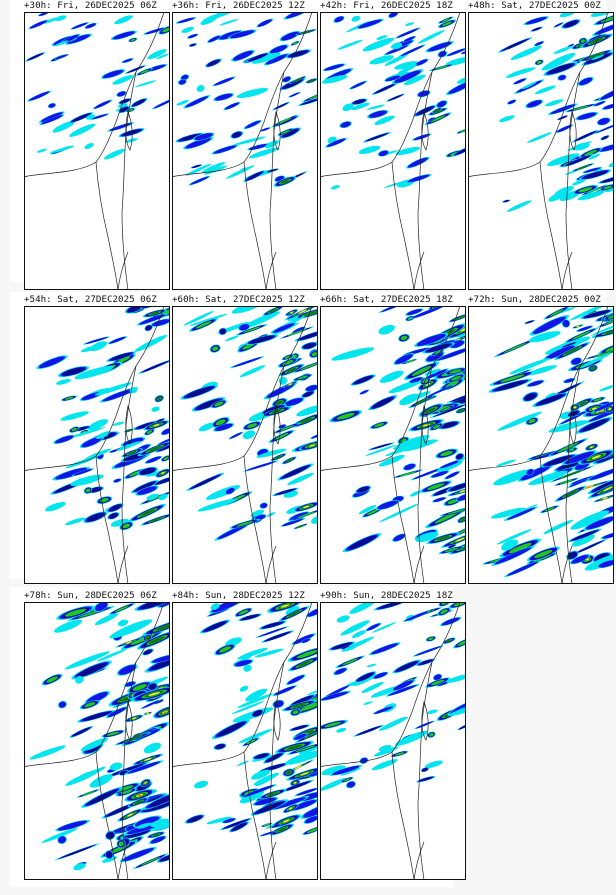  What do you see at coordinates (386, 595) in the screenshot?
I see `panel-title: +90h: Sun, 28DEC2025 18Z` at bounding box center [386, 595].